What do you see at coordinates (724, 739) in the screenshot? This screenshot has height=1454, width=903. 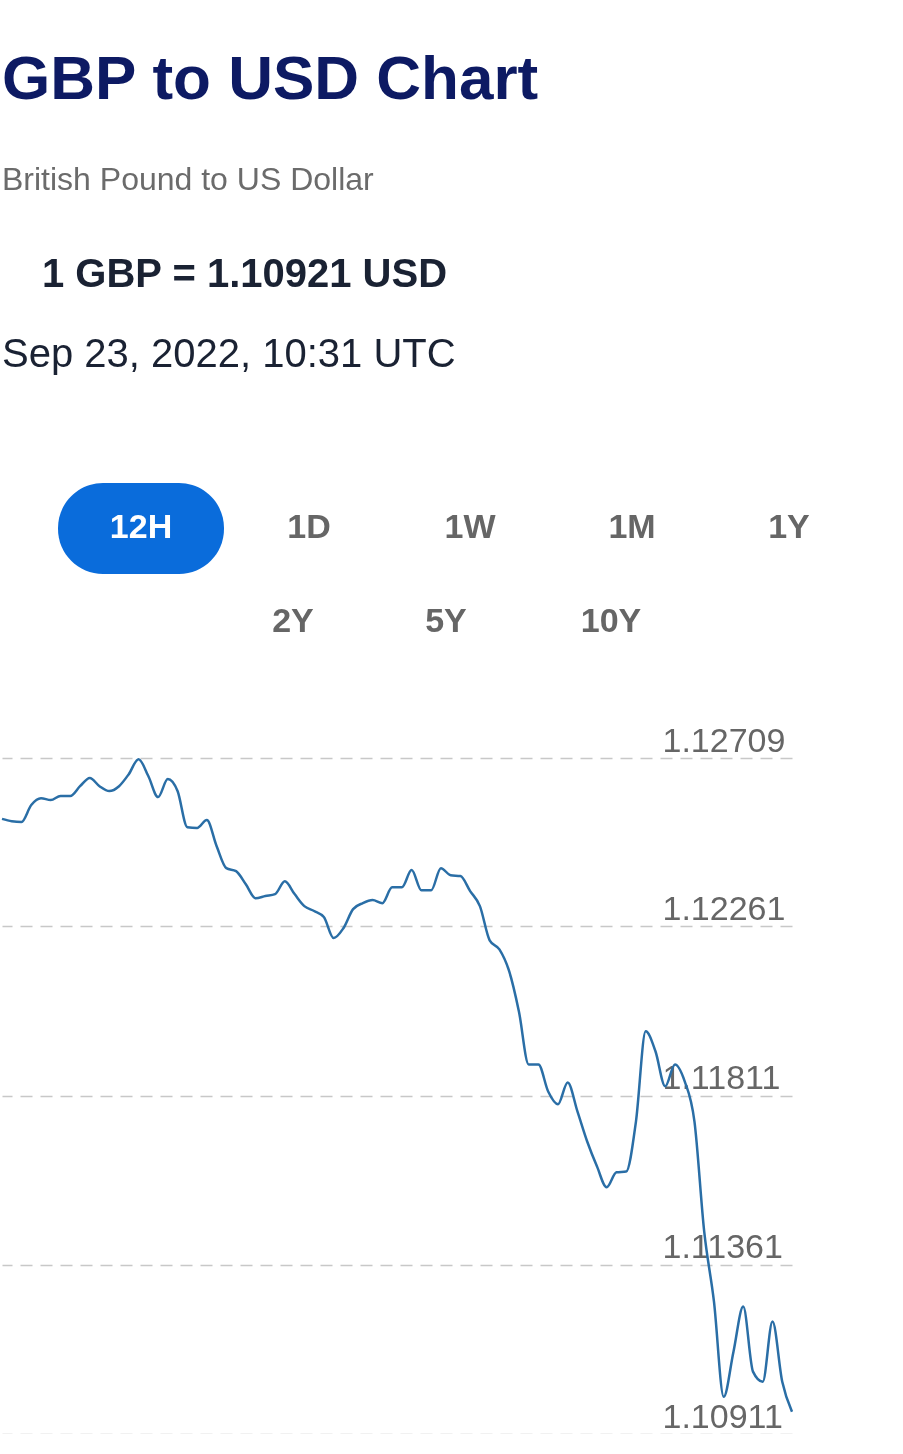 I see `y-tick-label: 1.12709` at bounding box center [724, 739].